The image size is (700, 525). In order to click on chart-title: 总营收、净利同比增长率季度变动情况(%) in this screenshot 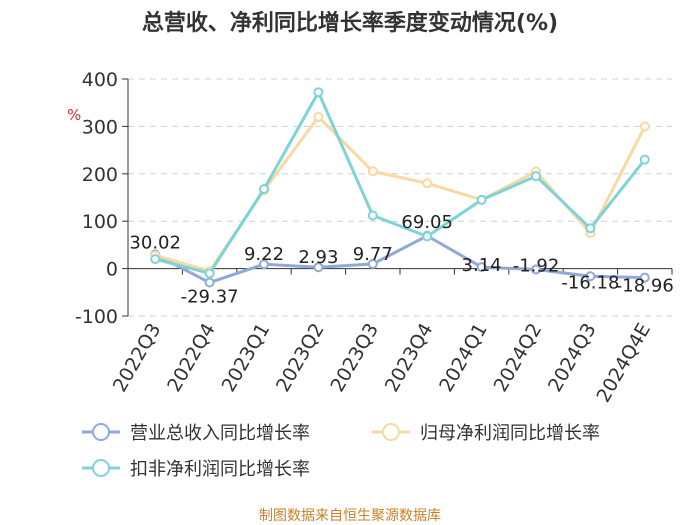, I will do `click(350, 23)`.